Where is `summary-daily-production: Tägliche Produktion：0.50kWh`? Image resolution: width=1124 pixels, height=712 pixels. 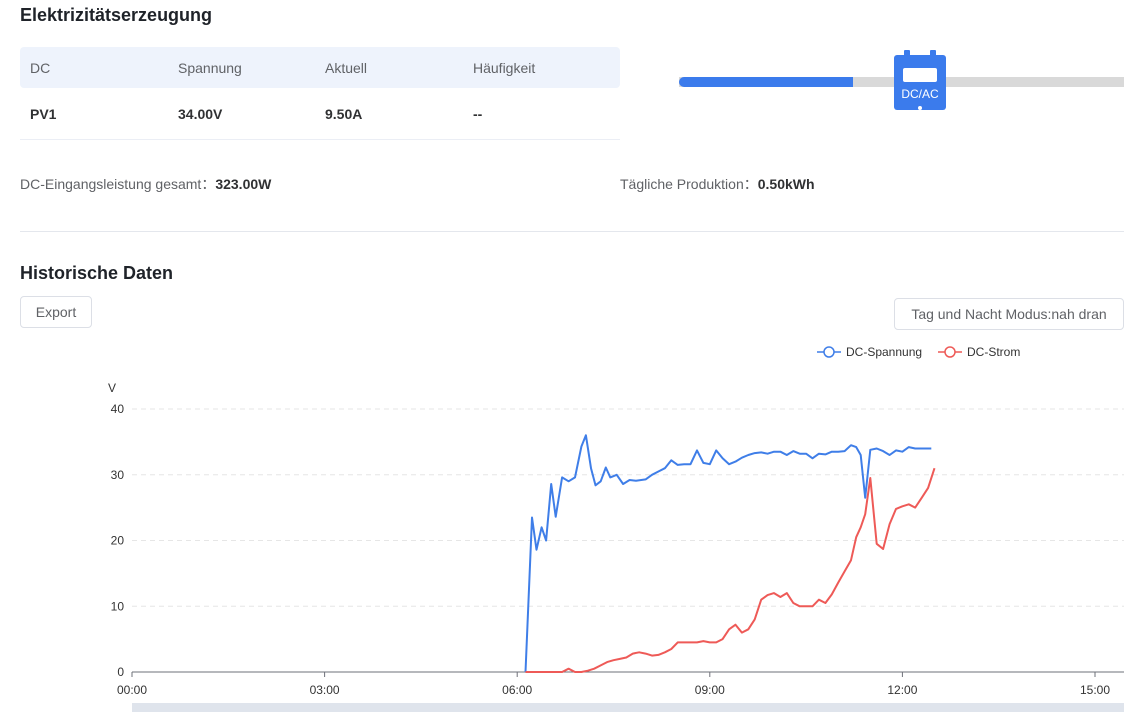 summary-daily-production: Tägliche Produktion：0.50kWh is located at coordinates (717, 184).